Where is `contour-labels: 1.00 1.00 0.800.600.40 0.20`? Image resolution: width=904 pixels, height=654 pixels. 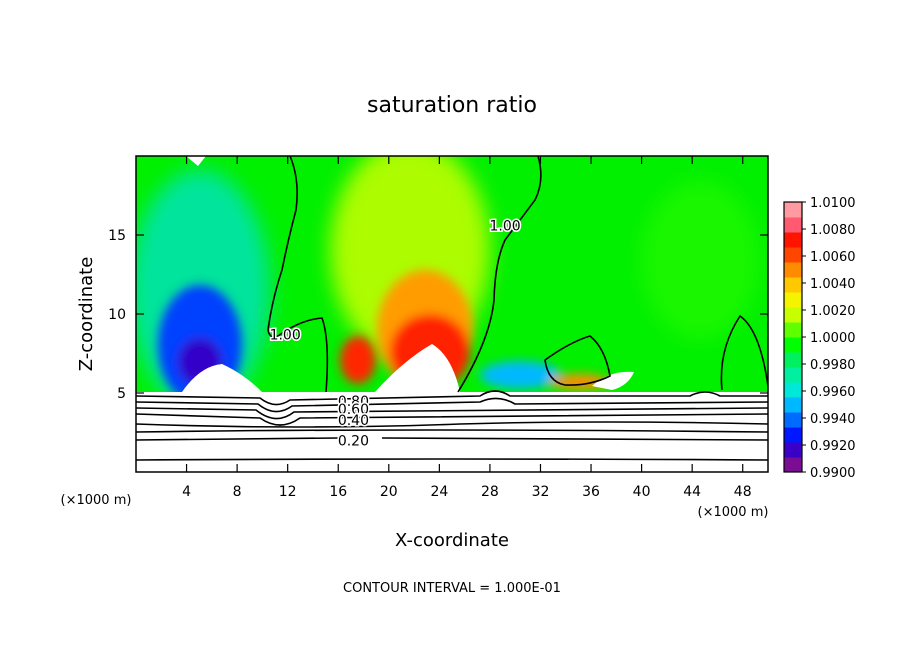
contour-labels: 1.00 1.00 0.800.600.40 0.20 is located at coordinates (395, 334).